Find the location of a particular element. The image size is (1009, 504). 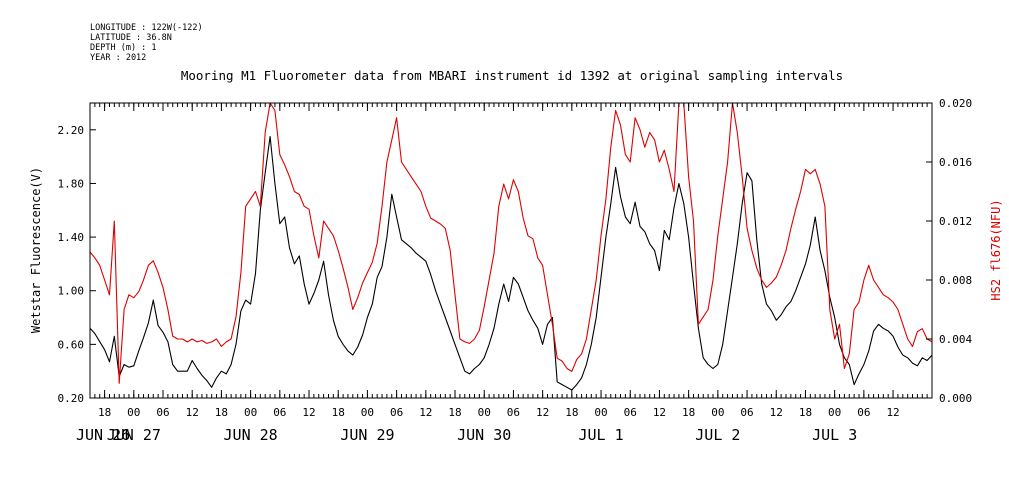

y-tick-label: 0.20 is located at coordinates (71, 398).